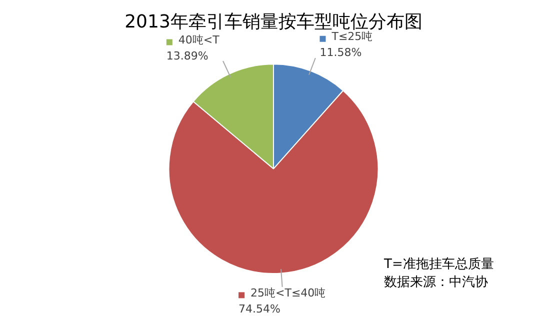 Image resolution: width=547 pixels, height=328 pixels. Describe the element at coordinates (341, 53) in the screenshot. I see `data-label: 11.58%` at that location.